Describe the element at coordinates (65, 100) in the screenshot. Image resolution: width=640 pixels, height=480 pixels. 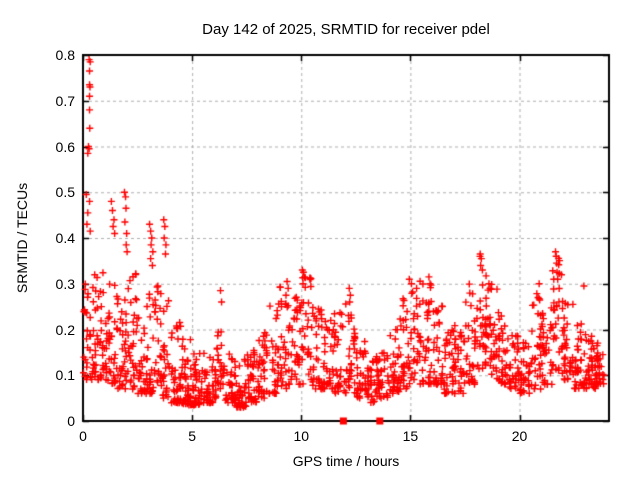
I see `y-tick-label: 0.7` at that location.